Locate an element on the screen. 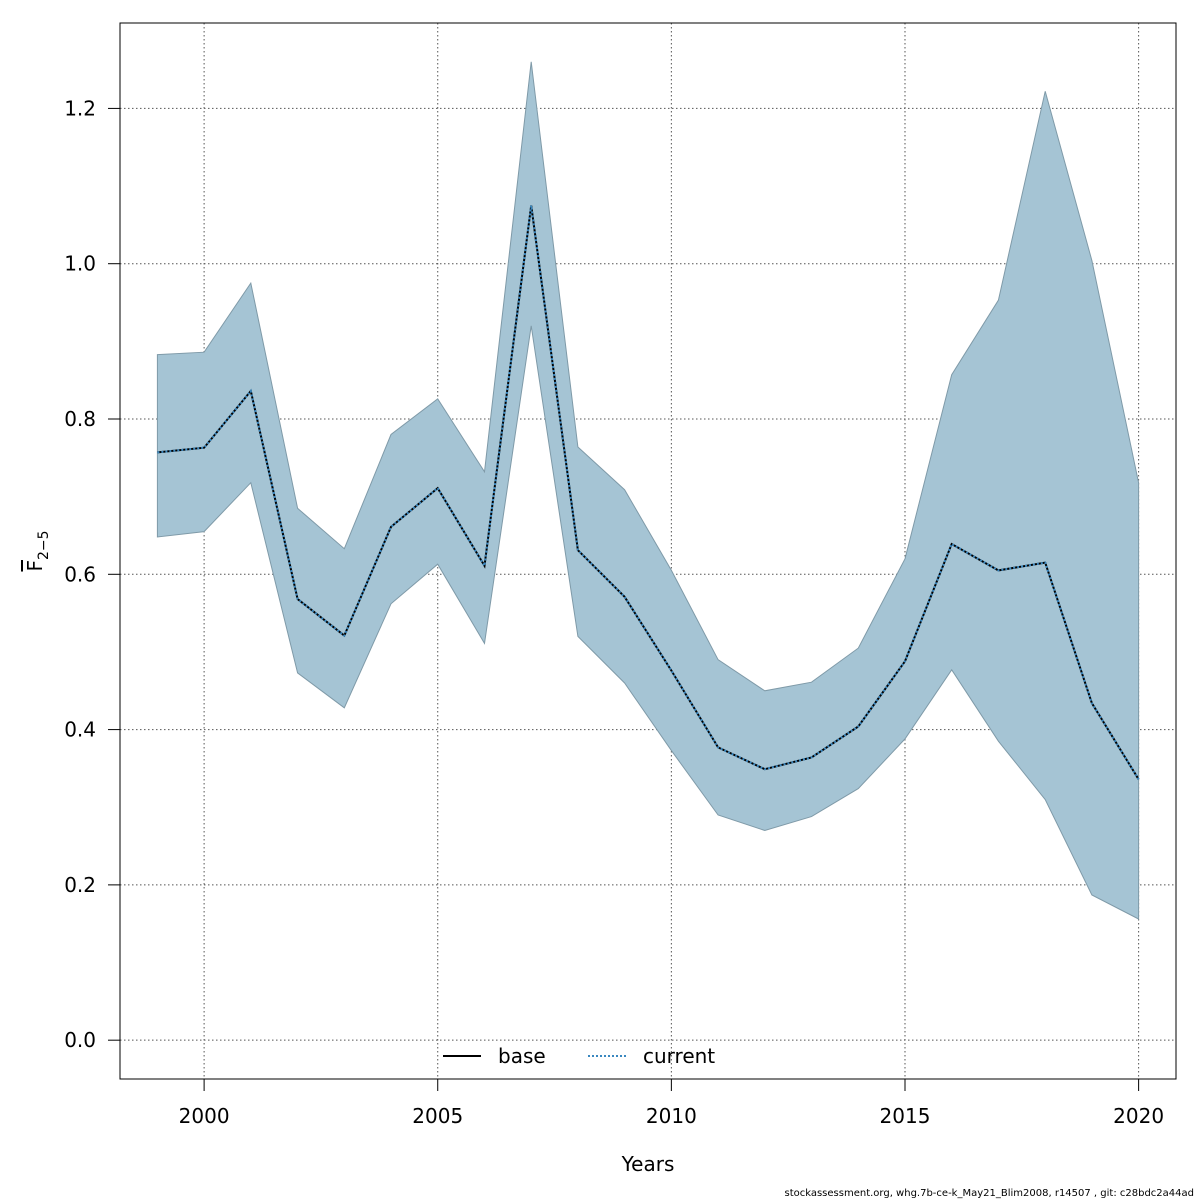  x-tick-label: 2000 is located at coordinates (204, 1116).